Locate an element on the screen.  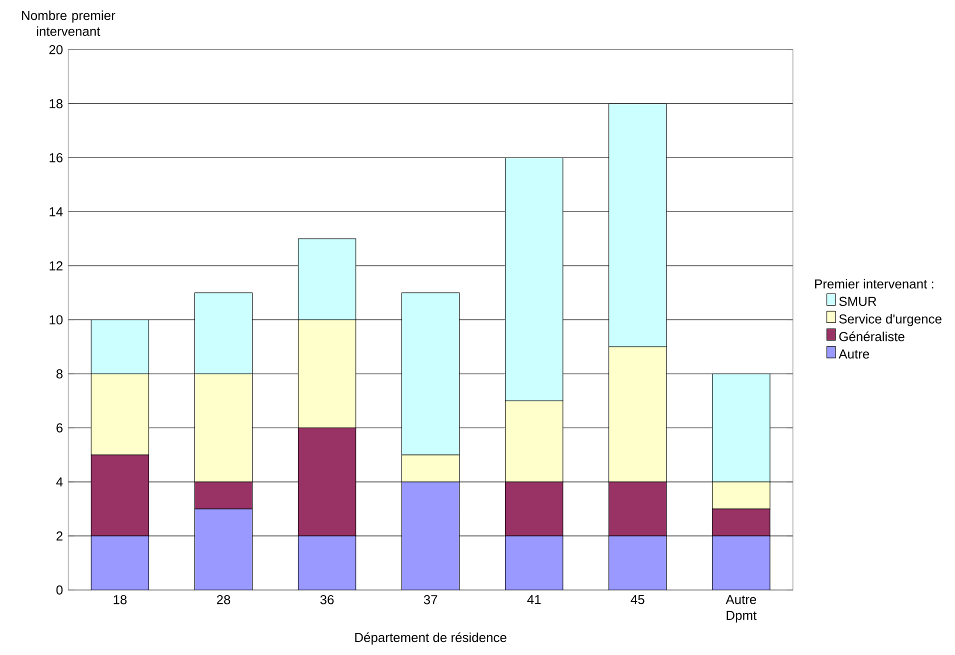
x-tick-label: 36 is located at coordinates (327, 599).